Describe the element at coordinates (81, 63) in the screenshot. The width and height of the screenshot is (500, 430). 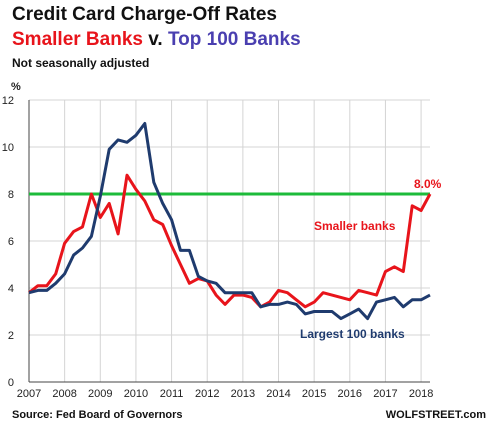
I see `chart-note: Not seasonally adjusted` at that location.